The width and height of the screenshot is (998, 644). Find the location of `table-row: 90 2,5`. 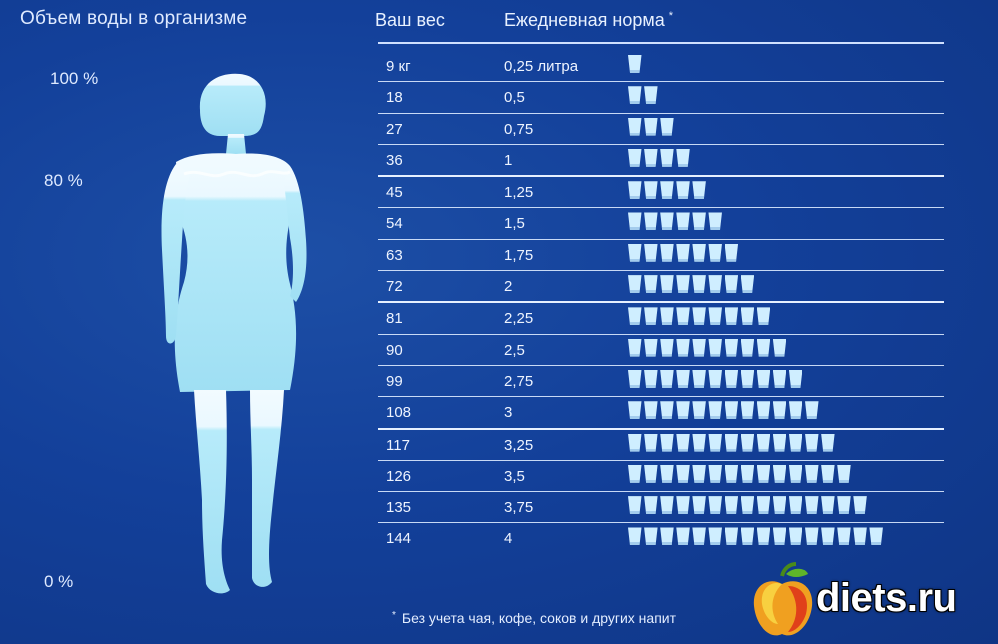

table-row: 90 2,5 is located at coordinates (661, 350).